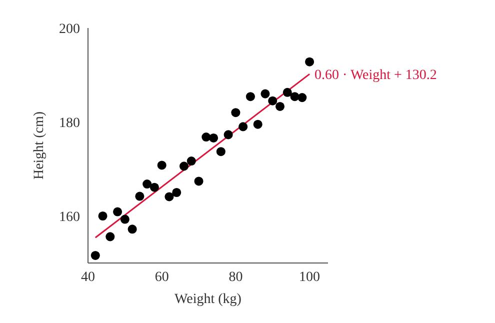 The width and height of the screenshot is (495, 323). I want to click on y-tick-label: 180, so click(69, 123).